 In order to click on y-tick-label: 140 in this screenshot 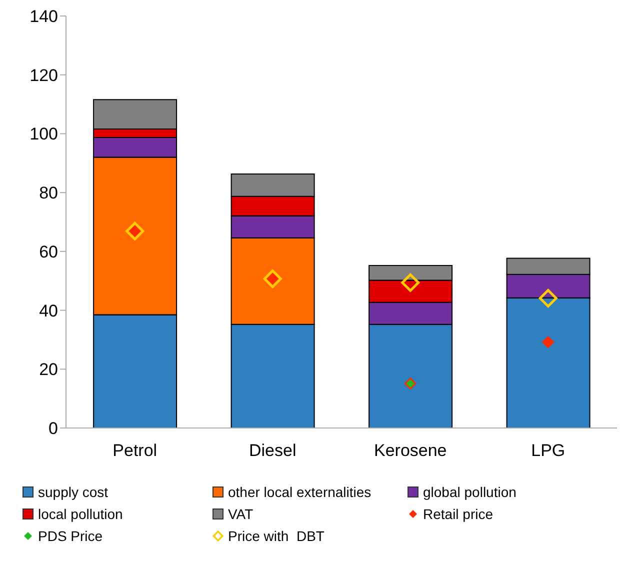, I will do `click(44, 16)`.